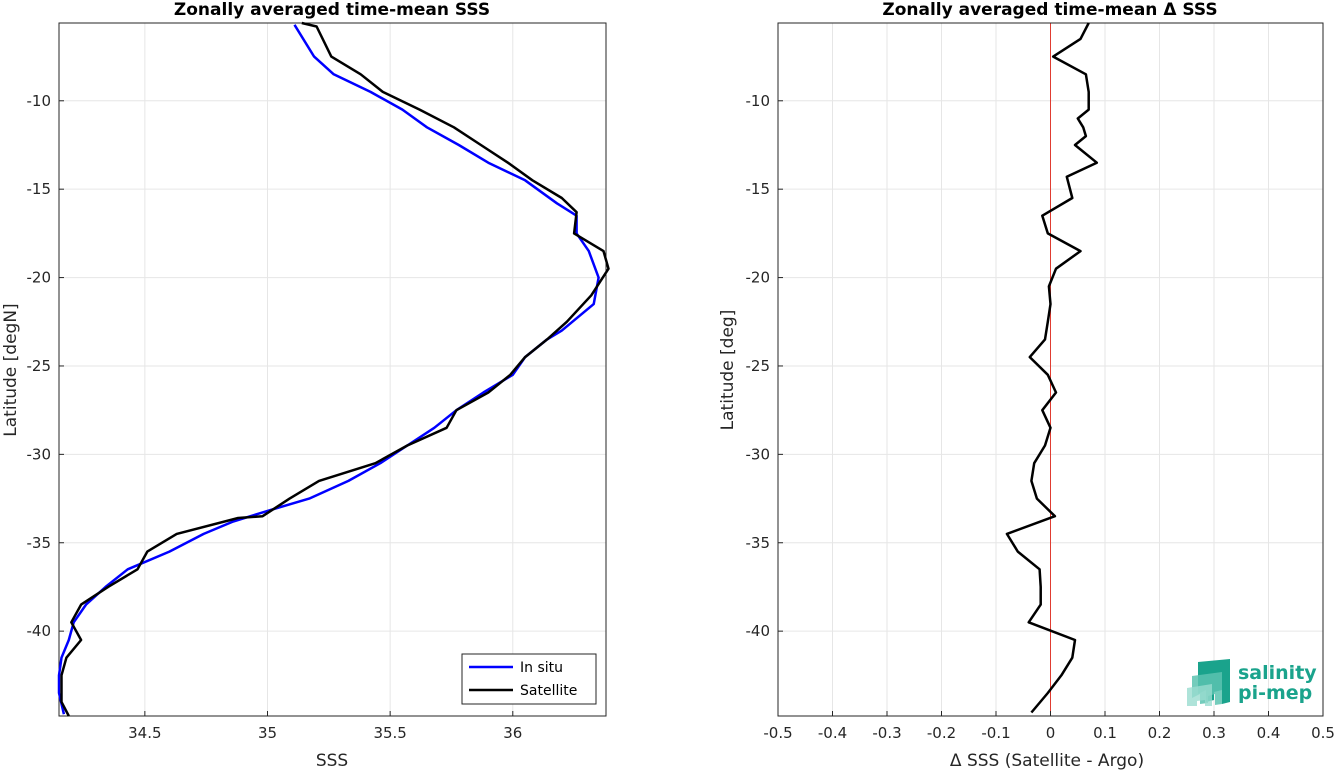 The image size is (1336, 770). I want to click on legend: In situ Satellite, so click(529, 679).